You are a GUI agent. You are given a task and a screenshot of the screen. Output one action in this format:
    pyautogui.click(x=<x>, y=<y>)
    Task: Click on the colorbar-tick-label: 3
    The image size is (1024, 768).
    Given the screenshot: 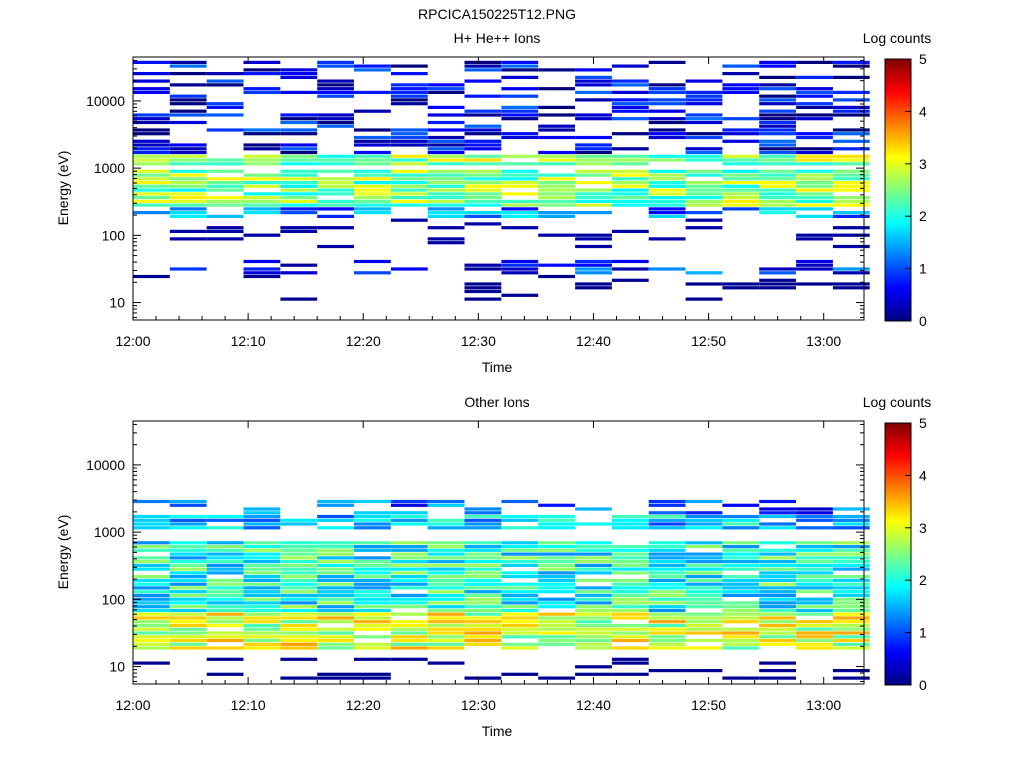 What is the action you would take?
    pyautogui.click(x=923, y=164)
    